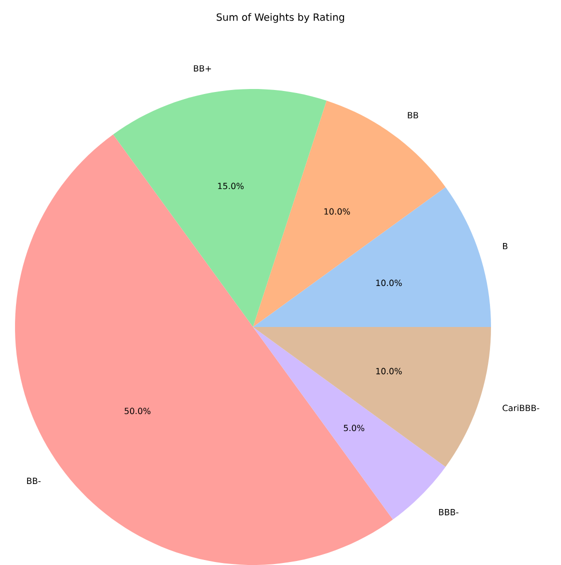 The image size is (561, 565). Describe the element at coordinates (521, 408) in the screenshot. I see `slice-label: CariBBB-` at that location.